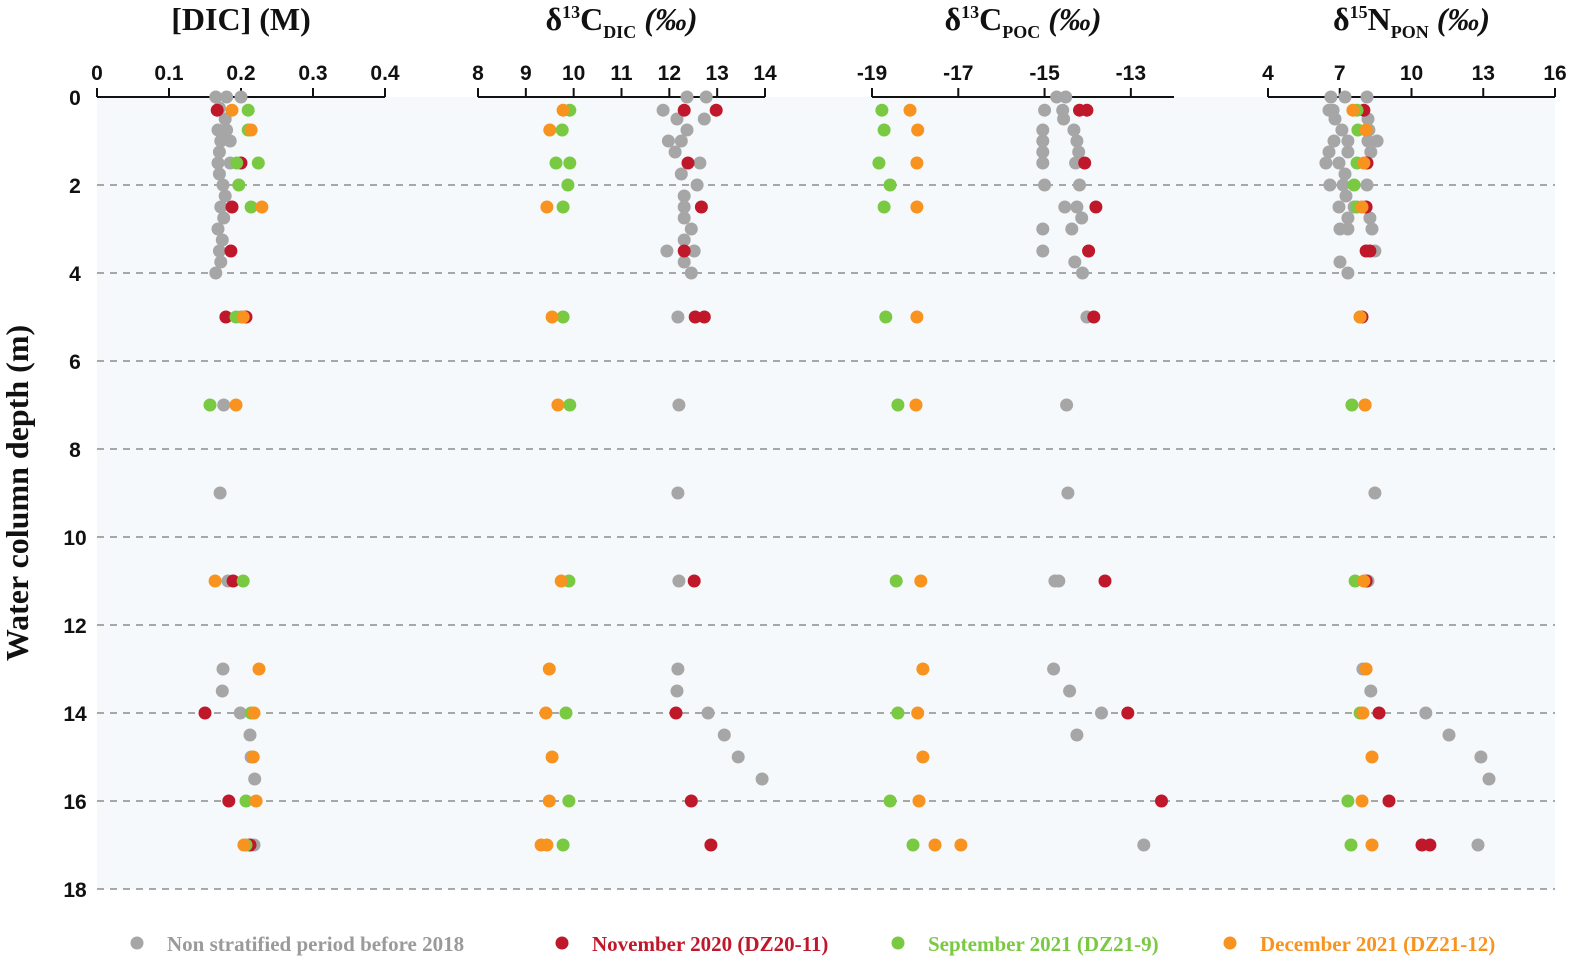  What do you see at coordinates (17, 493) in the screenshot?
I see `y-axis-label: Water column depth (m)` at bounding box center [17, 493].